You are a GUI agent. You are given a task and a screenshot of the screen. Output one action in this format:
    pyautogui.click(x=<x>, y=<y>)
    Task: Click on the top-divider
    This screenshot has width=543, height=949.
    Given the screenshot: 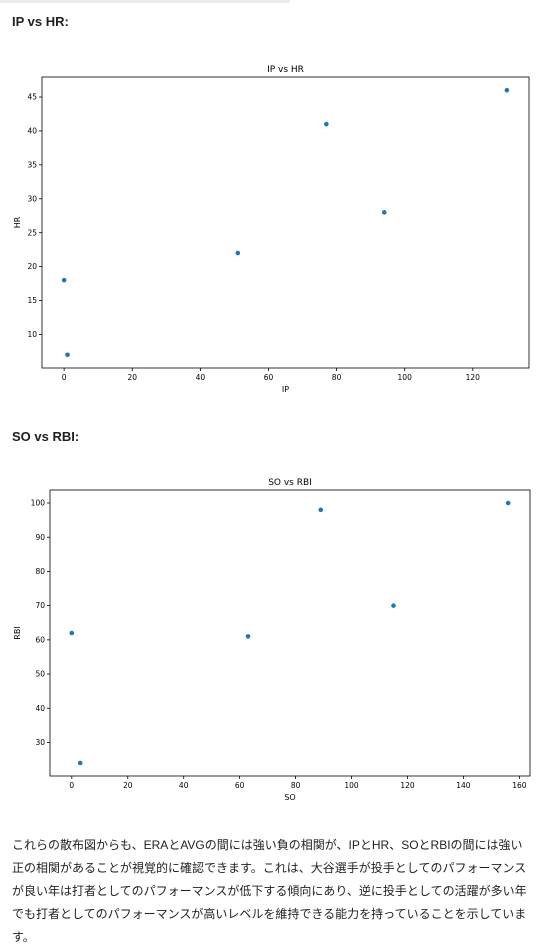 What is the action you would take?
    pyautogui.click(x=145, y=1)
    